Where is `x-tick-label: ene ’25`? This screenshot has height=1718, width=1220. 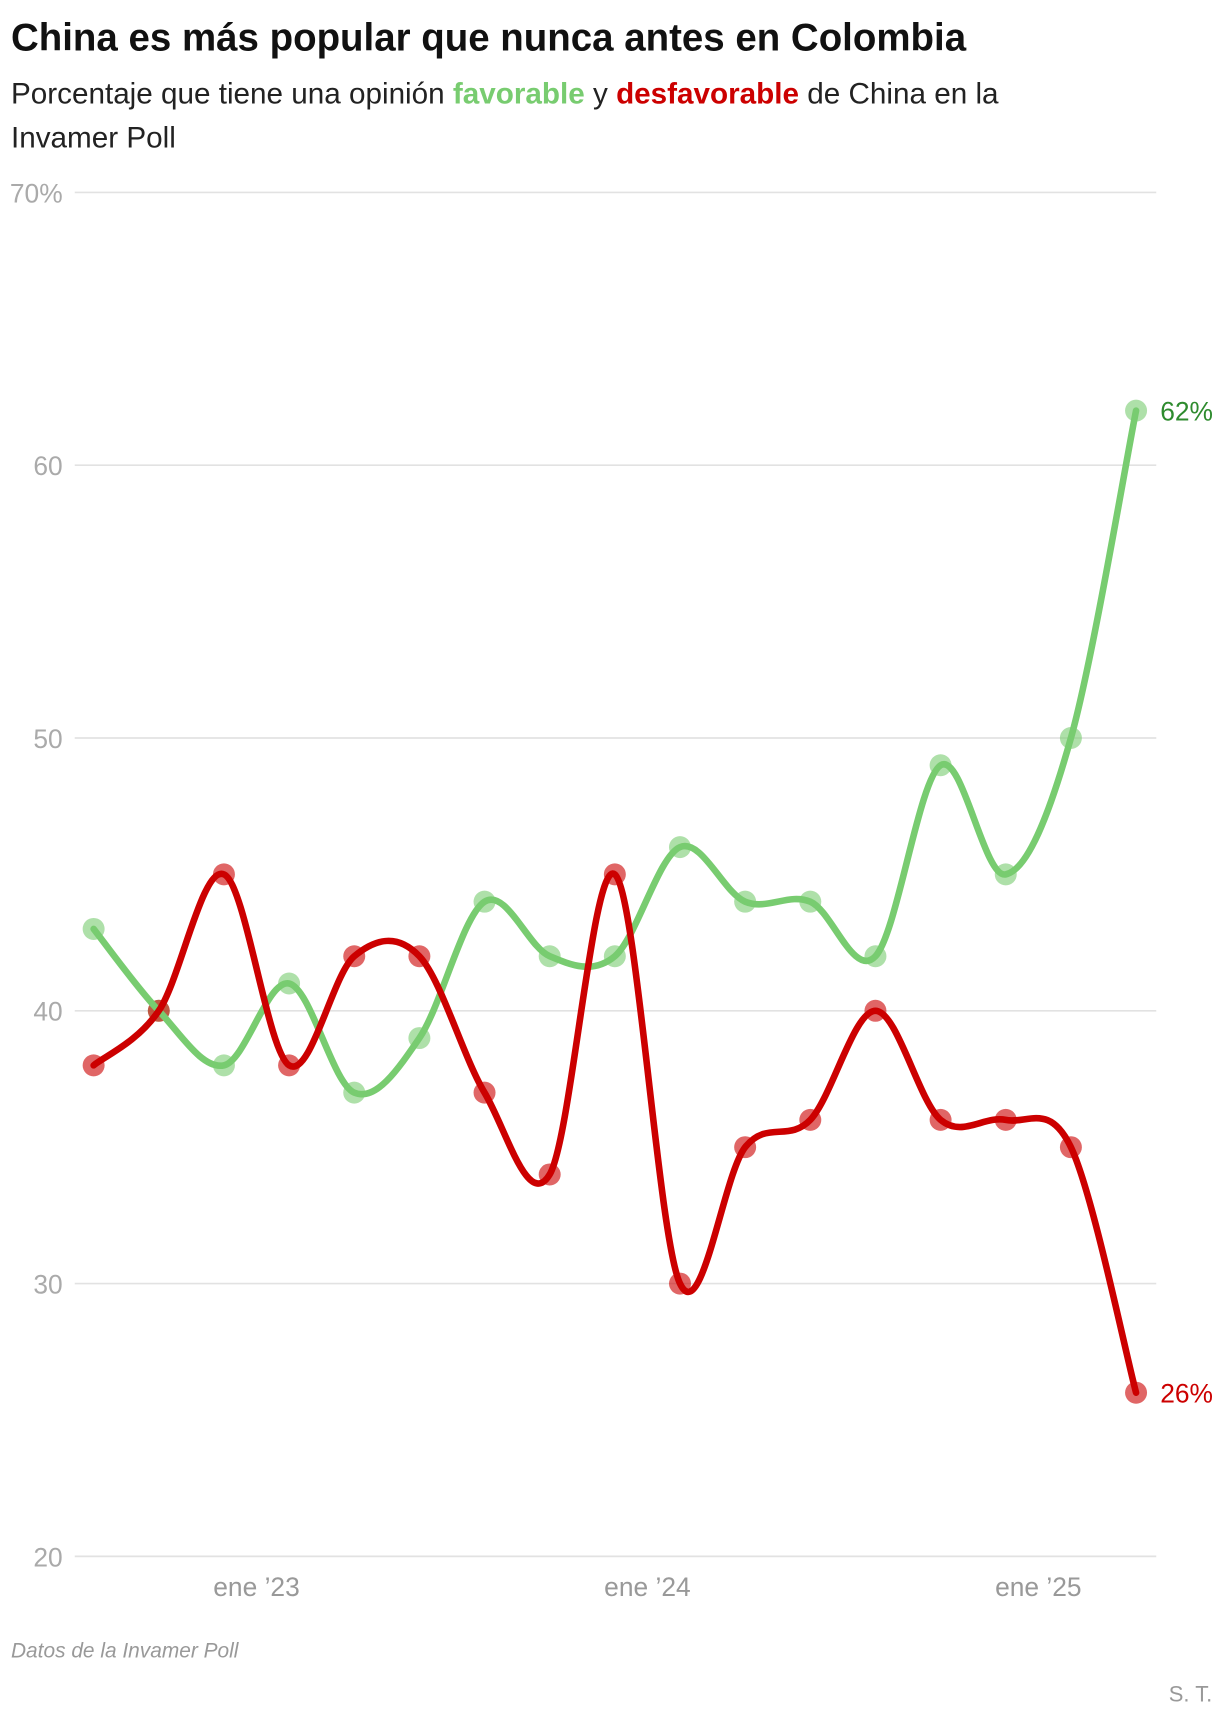
x-tick-label: ene ’25 is located at coordinates (1038, 1587).